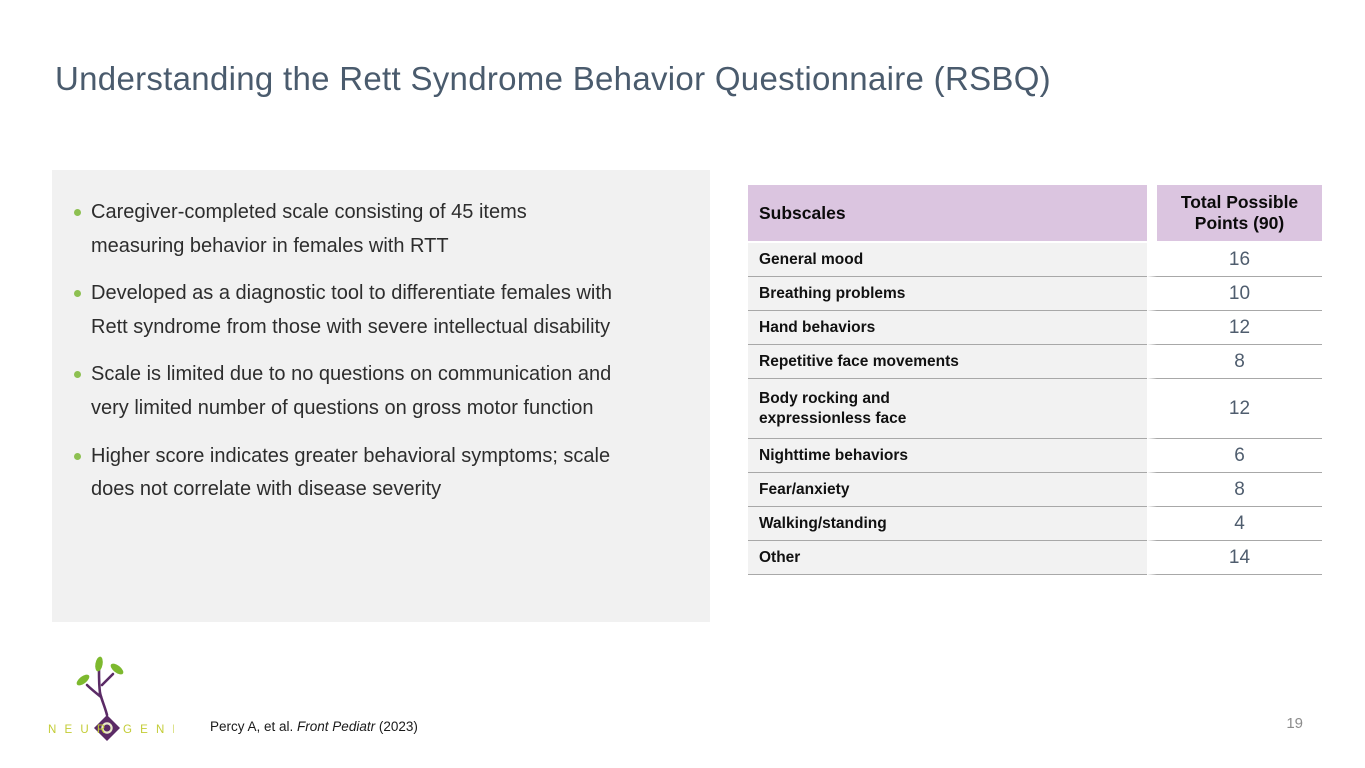  I want to click on subscale-name: Fear/anxiety, so click(947, 490).